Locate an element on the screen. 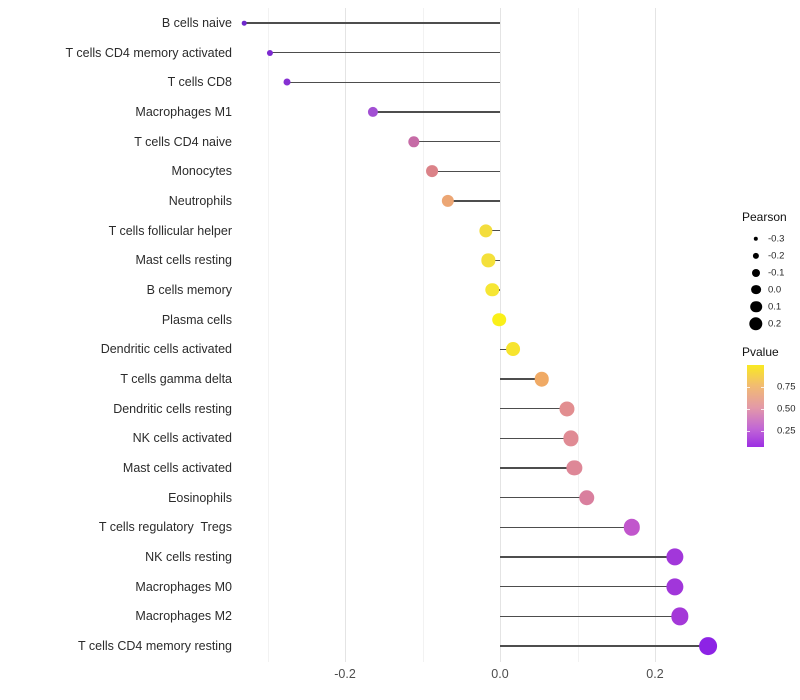  row-label: Plasma cells is located at coordinates (196, 319).